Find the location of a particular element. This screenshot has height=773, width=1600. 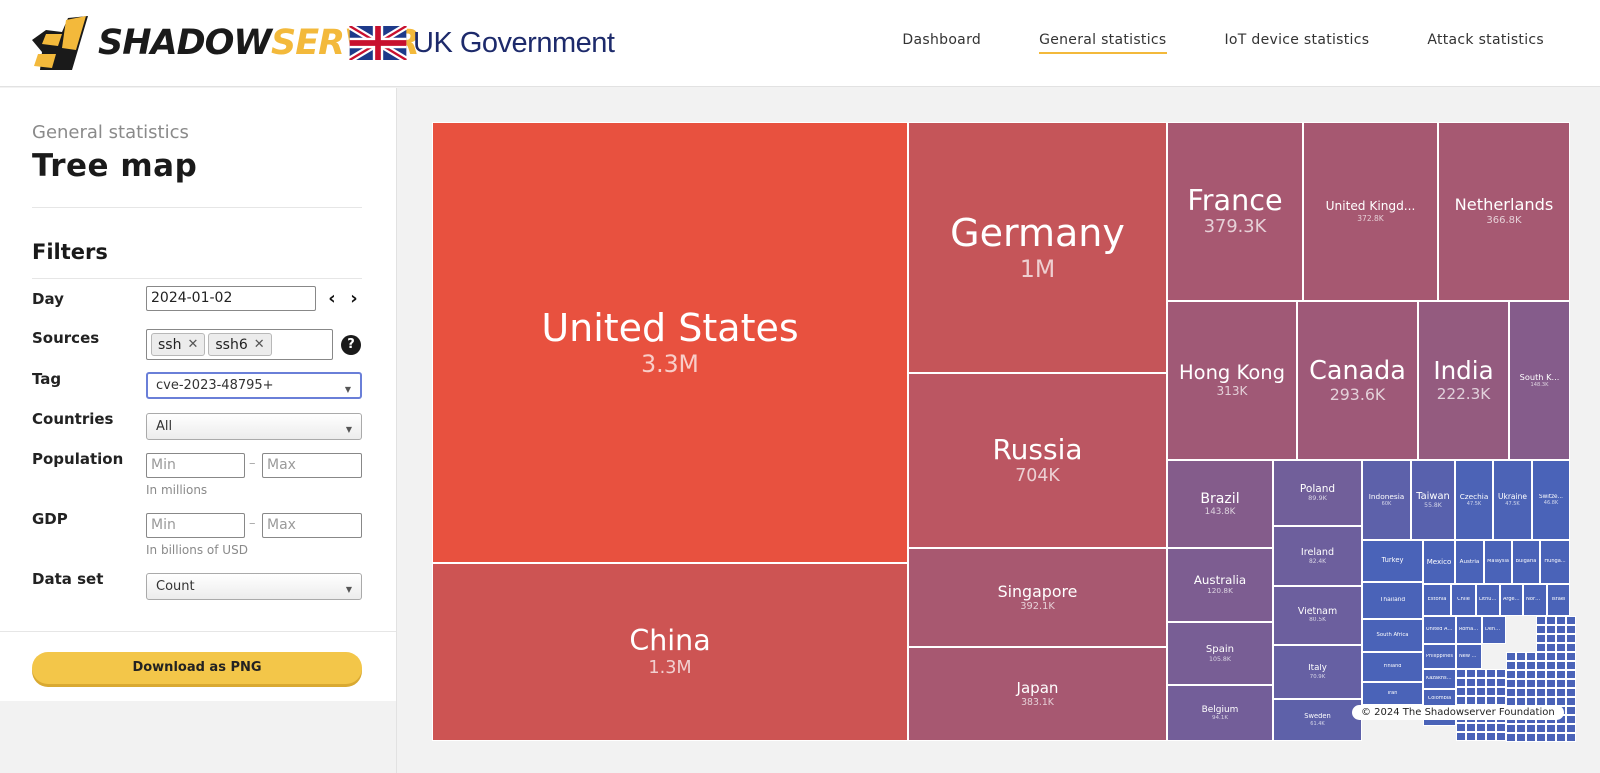

treemap-cell: Brazil 143.8K is located at coordinates (1220, 504).